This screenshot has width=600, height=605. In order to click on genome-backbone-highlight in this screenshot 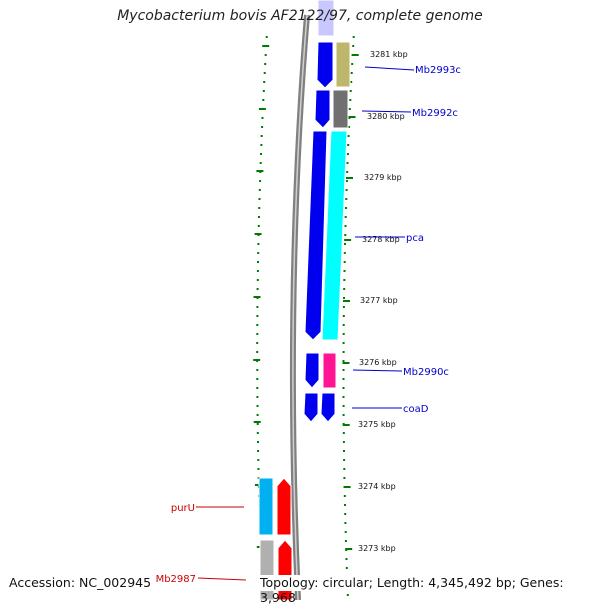, I will do `click(300, 307)`.